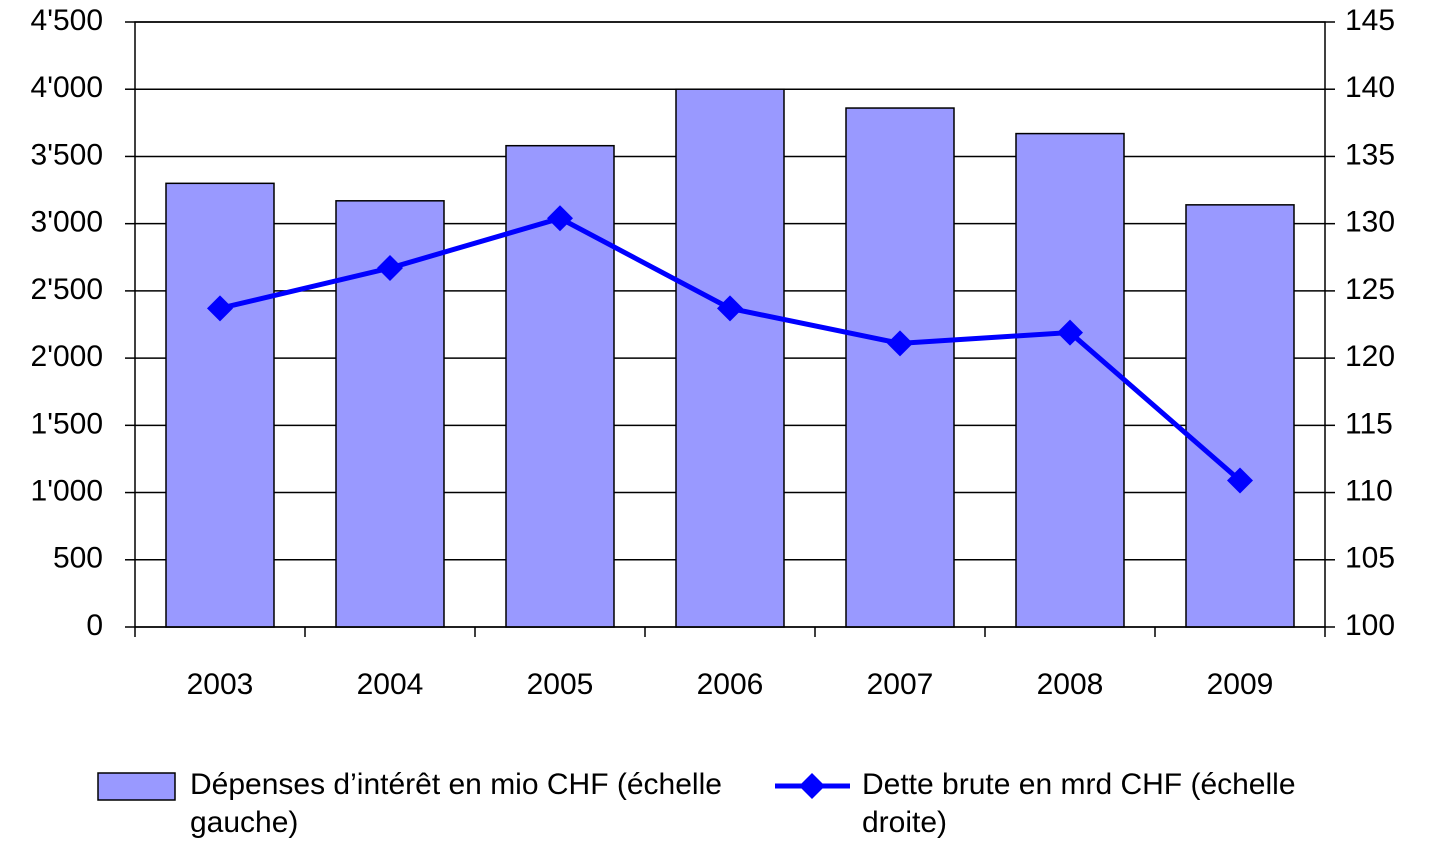 The image size is (1429, 857). What do you see at coordinates (67, 289) in the screenshot?
I see `y-tick-label: 2'500` at bounding box center [67, 289].